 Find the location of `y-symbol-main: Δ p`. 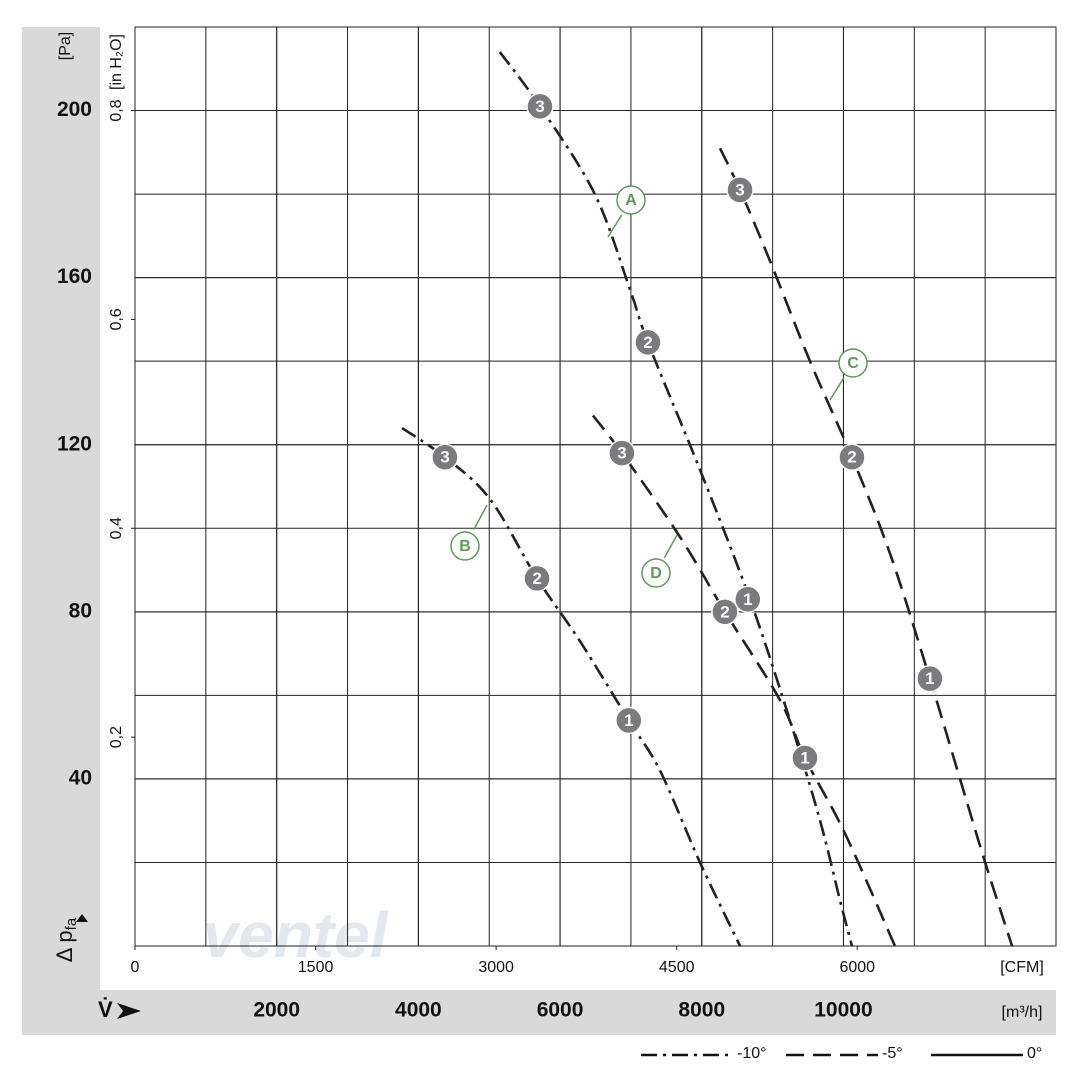

y-symbol-main: Δ p is located at coordinates (64, 946).